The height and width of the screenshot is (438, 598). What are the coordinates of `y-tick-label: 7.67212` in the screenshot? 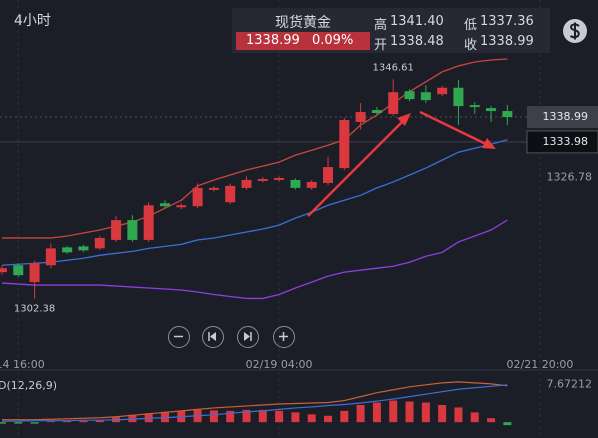 It's located at (570, 383).